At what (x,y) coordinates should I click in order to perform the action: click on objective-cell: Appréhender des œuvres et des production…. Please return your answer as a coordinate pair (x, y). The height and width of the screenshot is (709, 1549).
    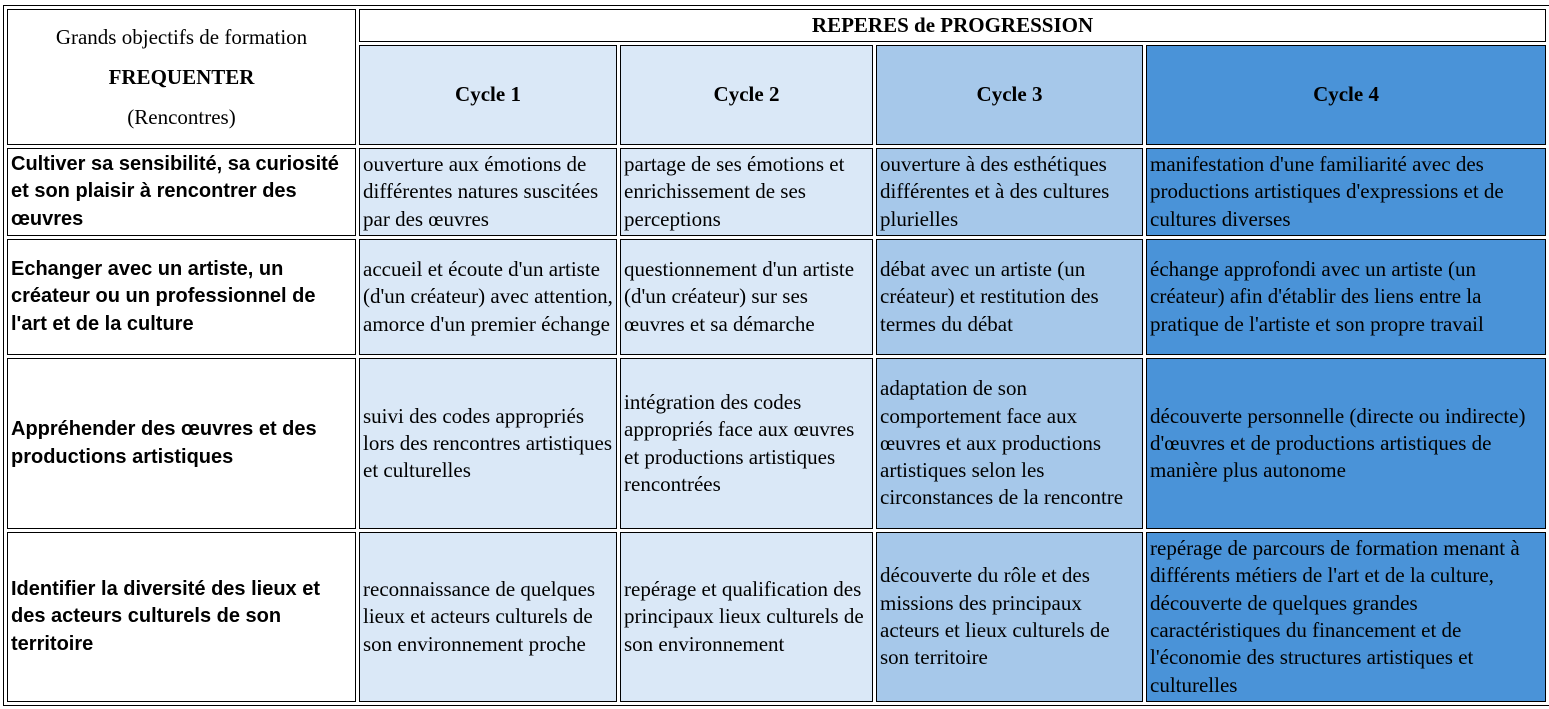
    Looking at the image, I should click on (181, 443).